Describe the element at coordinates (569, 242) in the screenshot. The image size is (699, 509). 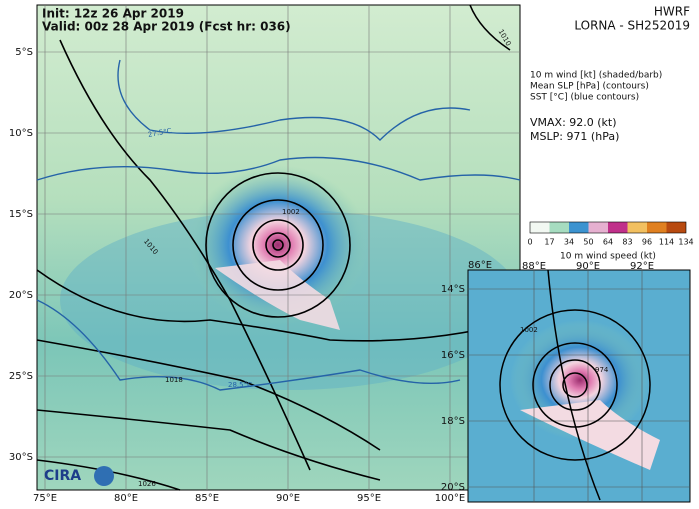
I see `colorbar-tick: 34` at that location.